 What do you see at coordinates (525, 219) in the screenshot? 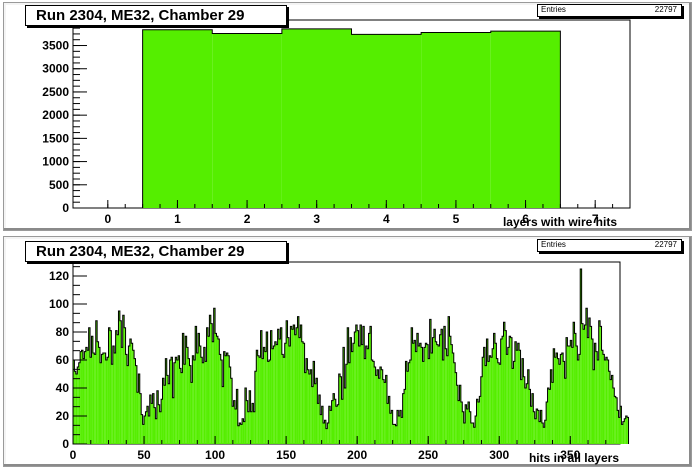
I see `x-tick-label: 6` at bounding box center [525, 219].